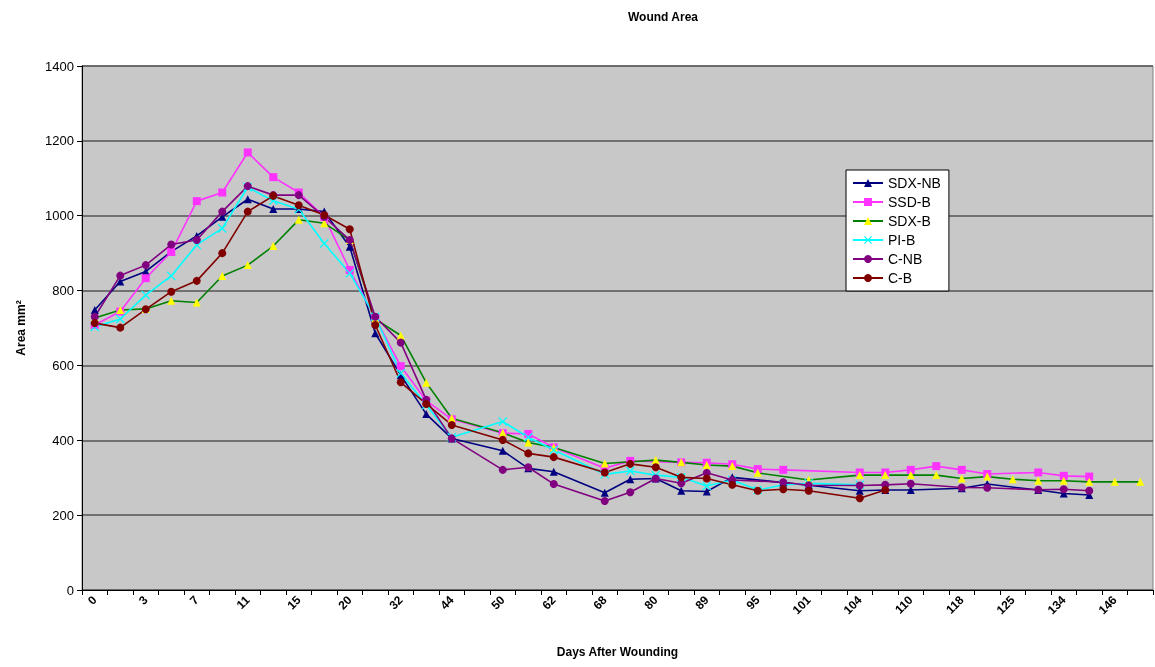 Image resolution: width=1155 pixels, height=667 pixels. What do you see at coordinates (63, 365) in the screenshot?
I see `y-tick-label: 600` at bounding box center [63, 365].